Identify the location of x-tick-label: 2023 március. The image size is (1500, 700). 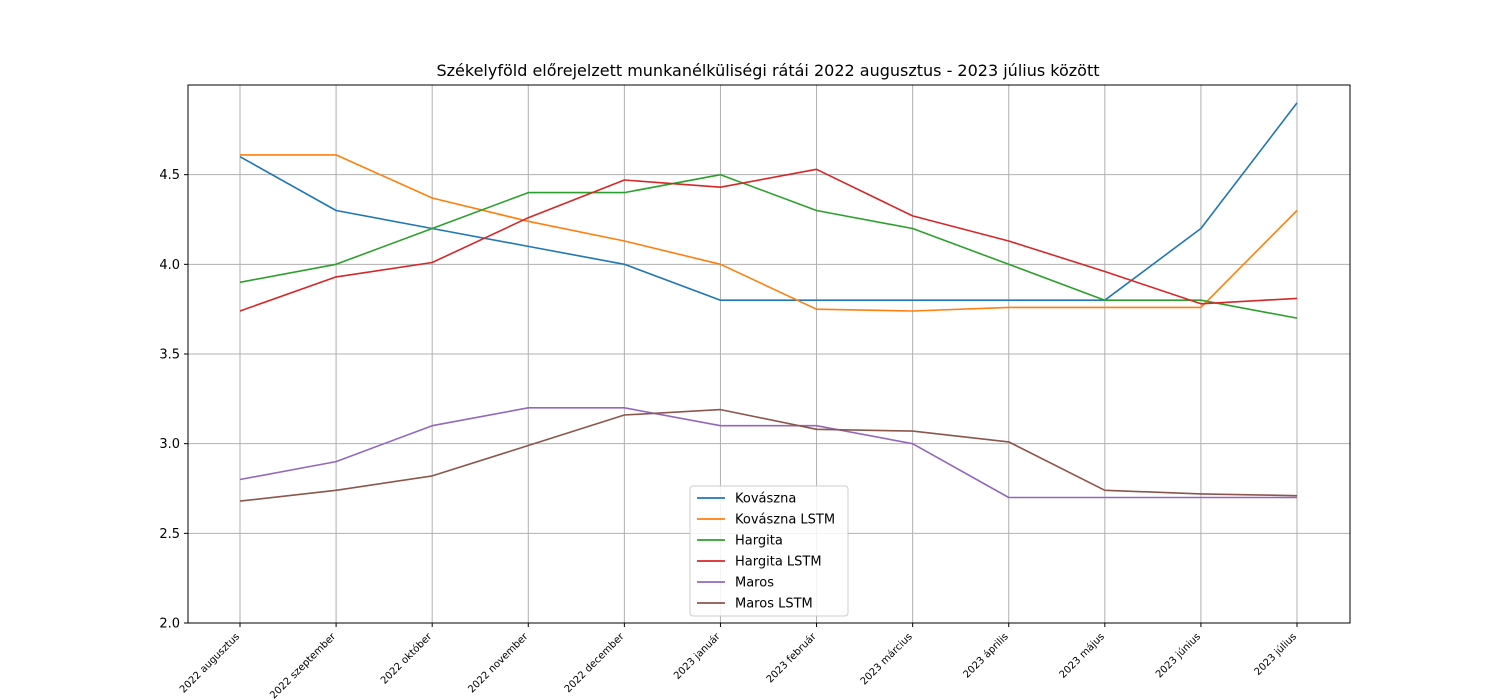
(886, 659).